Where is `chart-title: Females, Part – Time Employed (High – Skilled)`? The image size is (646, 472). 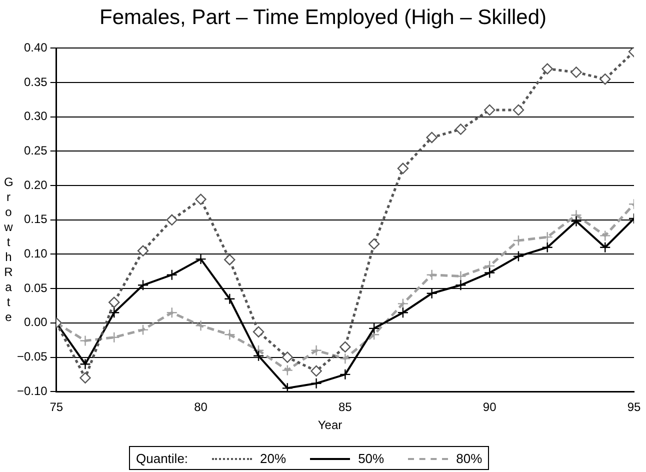 chart-title: Females, Part – Time Employed (High – Skilled) is located at coordinates (323, 18).